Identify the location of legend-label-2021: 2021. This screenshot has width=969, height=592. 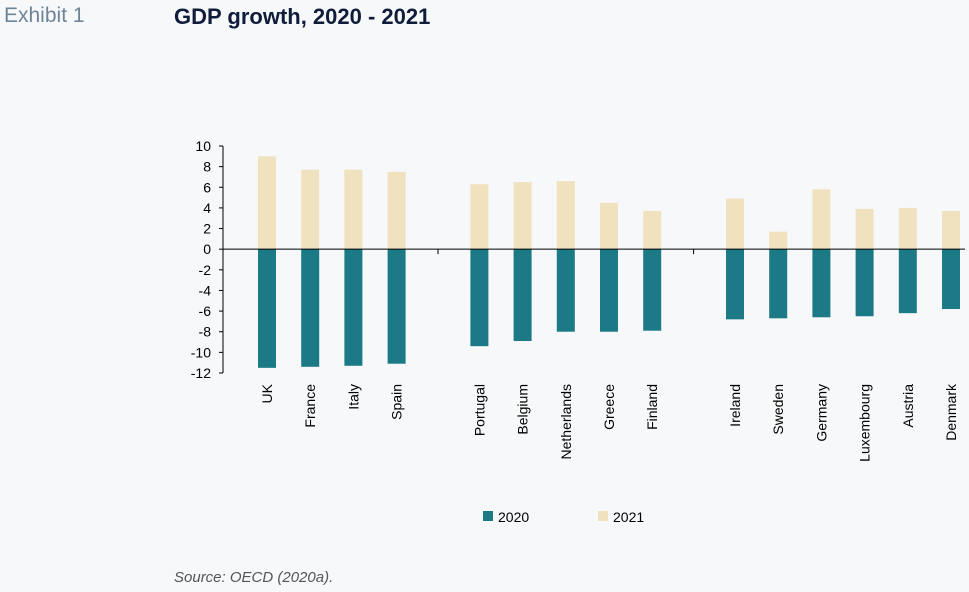
(628, 517).